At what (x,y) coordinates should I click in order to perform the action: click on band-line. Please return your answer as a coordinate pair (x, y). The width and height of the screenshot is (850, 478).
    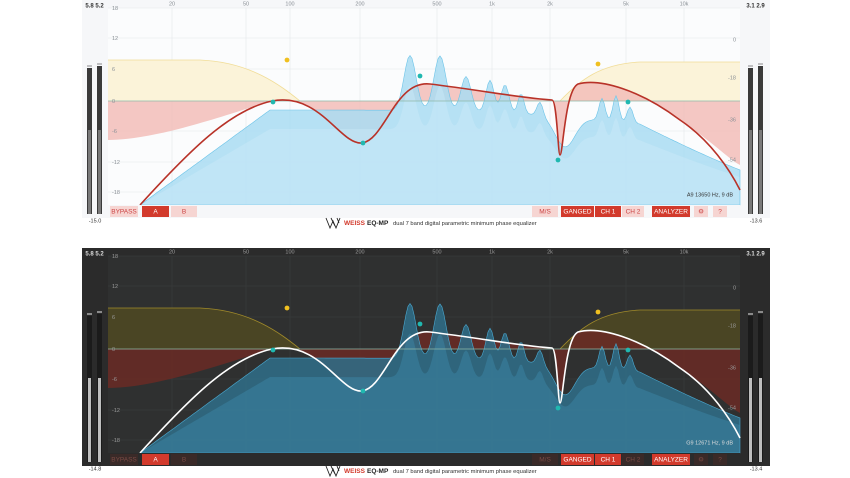
    Looking at the image, I should click on (649, 81).